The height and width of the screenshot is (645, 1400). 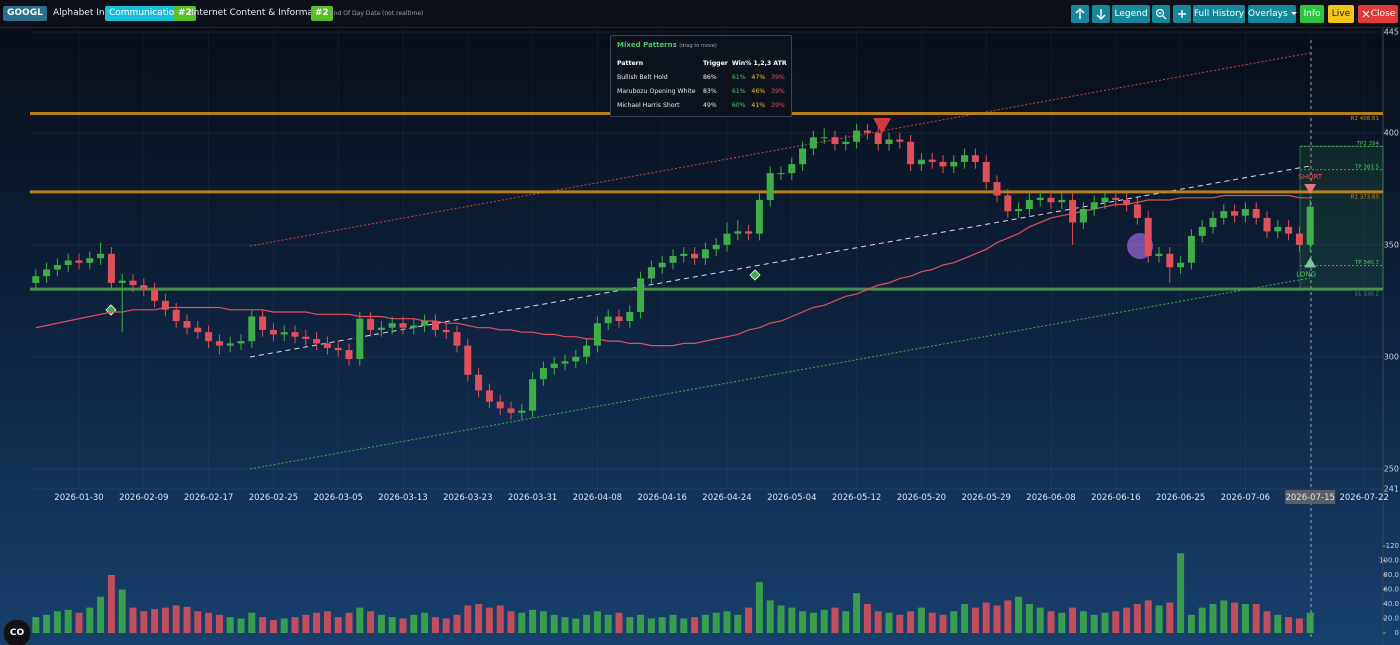 I want to click on sector-rank: #2, so click(x=185, y=13).